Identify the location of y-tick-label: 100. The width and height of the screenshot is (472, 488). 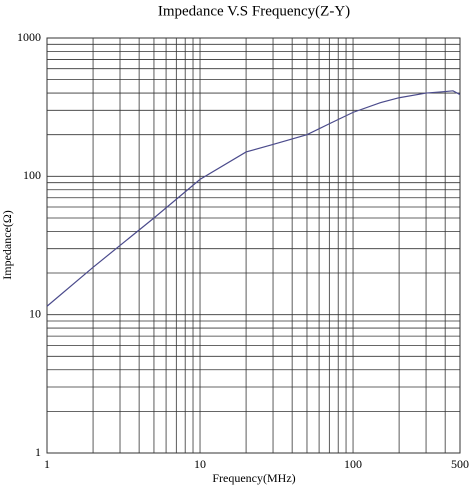
(32, 175).